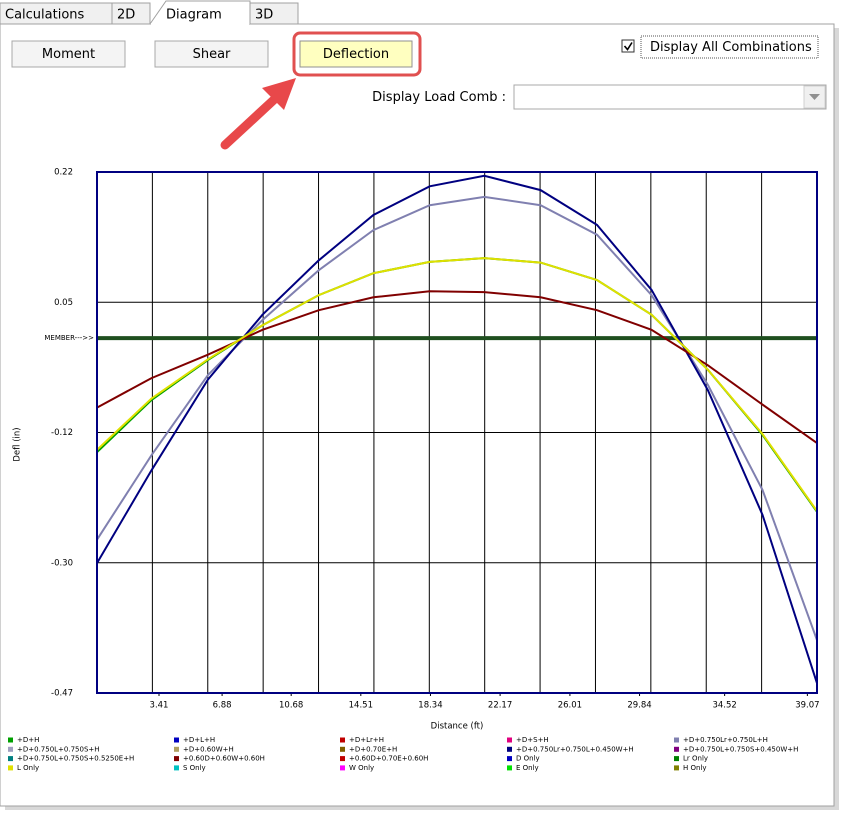 This screenshot has width=848, height=819. I want to click on button-label: Deflection, so click(356, 54).